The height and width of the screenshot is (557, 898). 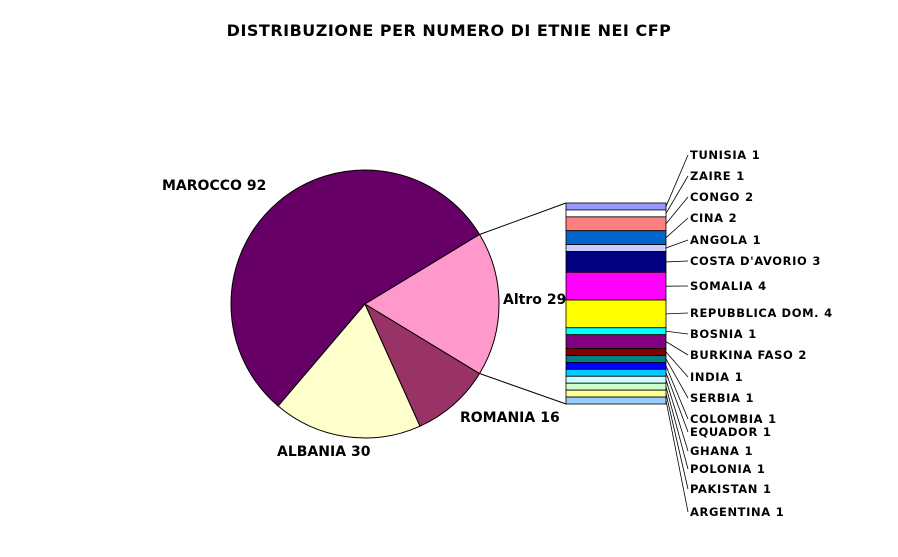 I want to click on segment-label: INDIA 1, so click(x=716, y=377).